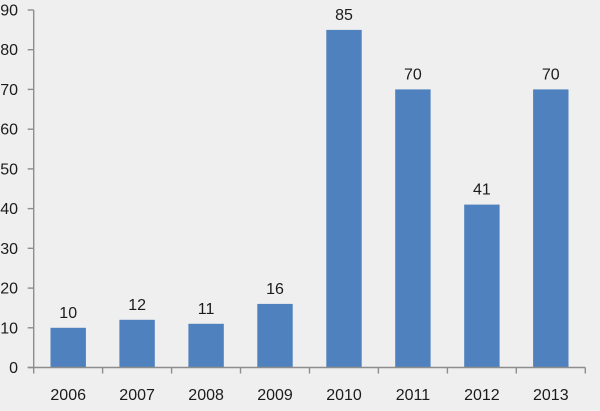 The image size is (600, 411). What do you see at coordinates (551, 395) in the screenshot?
I see `svg-text: 2013` at bounding box center [551, 395].